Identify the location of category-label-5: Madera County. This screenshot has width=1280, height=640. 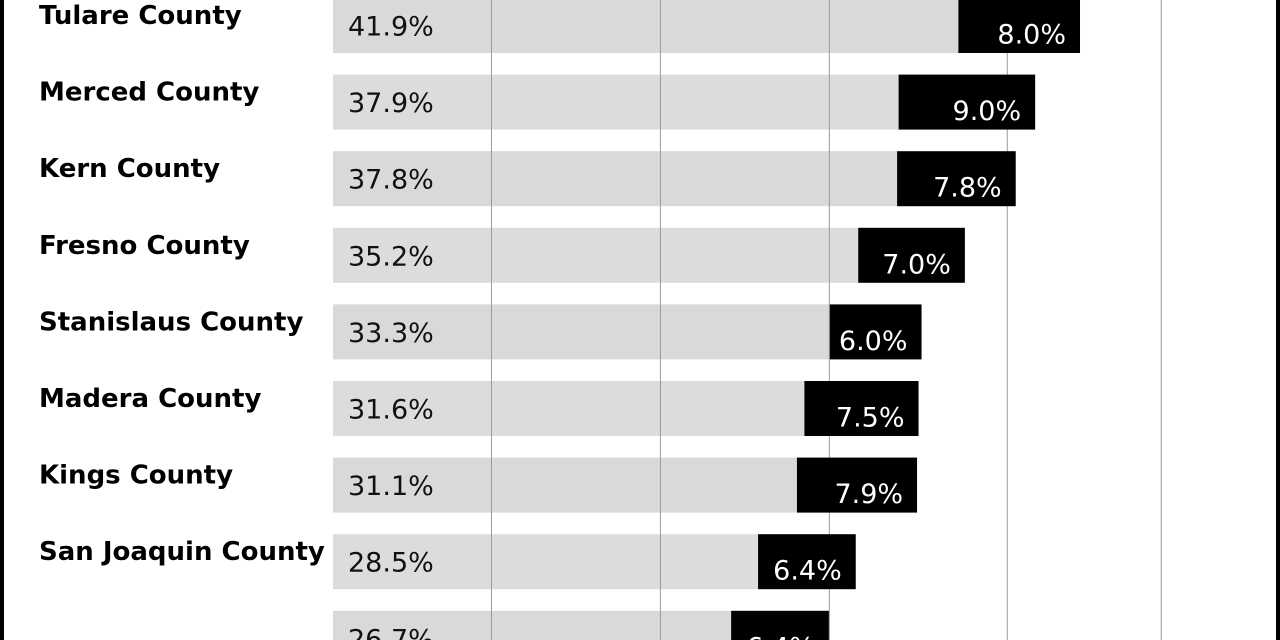
(150, 399).